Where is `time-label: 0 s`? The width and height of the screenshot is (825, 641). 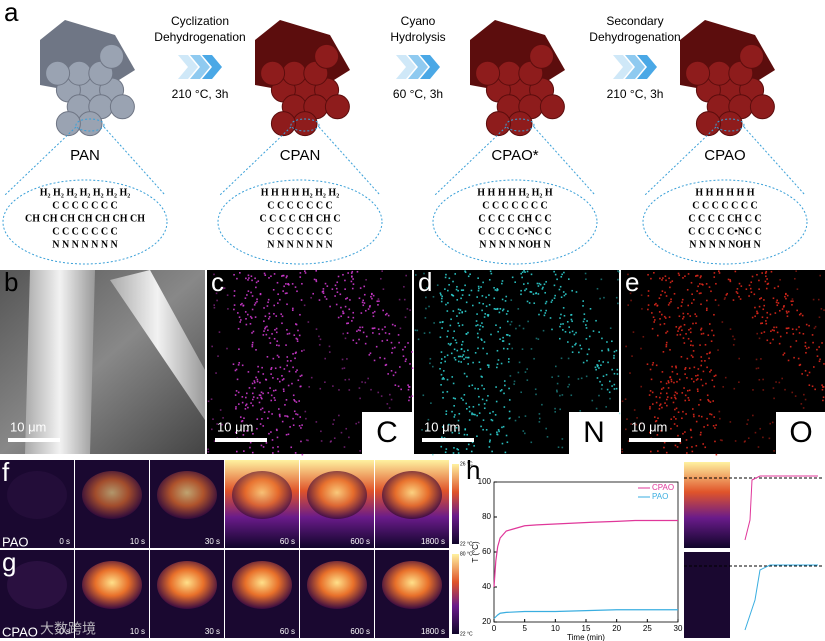
time-label: 0 s is located at coordinates (64, 541).